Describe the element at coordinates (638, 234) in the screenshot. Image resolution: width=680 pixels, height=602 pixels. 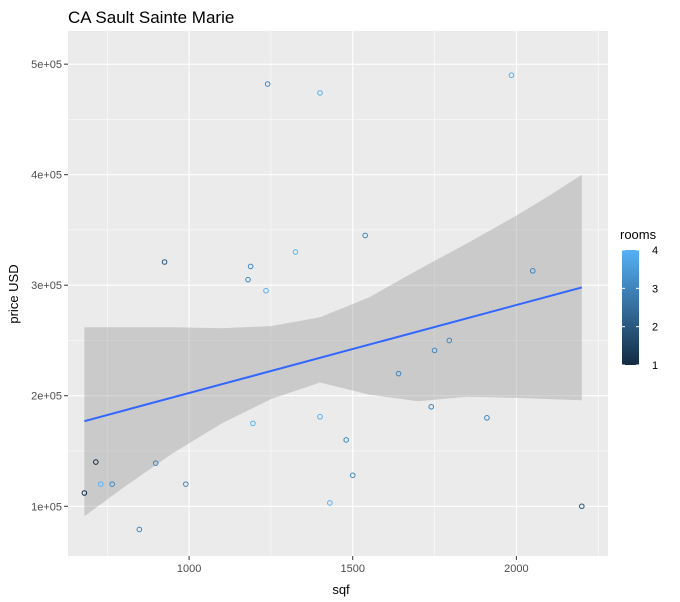
I see `legend-title: rooms` at that location.